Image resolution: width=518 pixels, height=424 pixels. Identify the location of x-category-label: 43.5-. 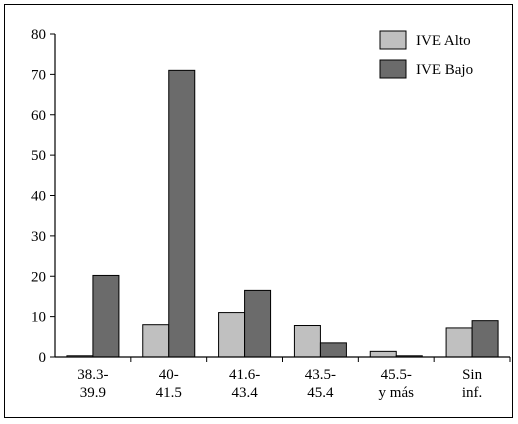
(320, 375).